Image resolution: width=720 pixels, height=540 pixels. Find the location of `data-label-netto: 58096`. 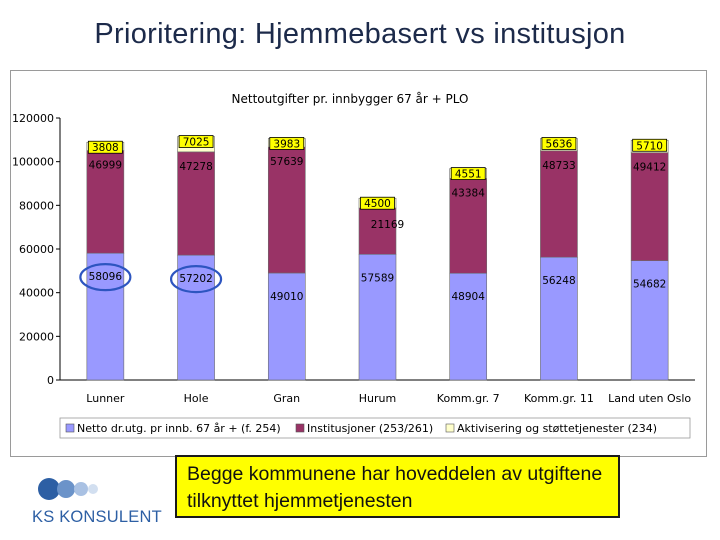

data-label-netto: 58096 is located at coordinates (106, 277).